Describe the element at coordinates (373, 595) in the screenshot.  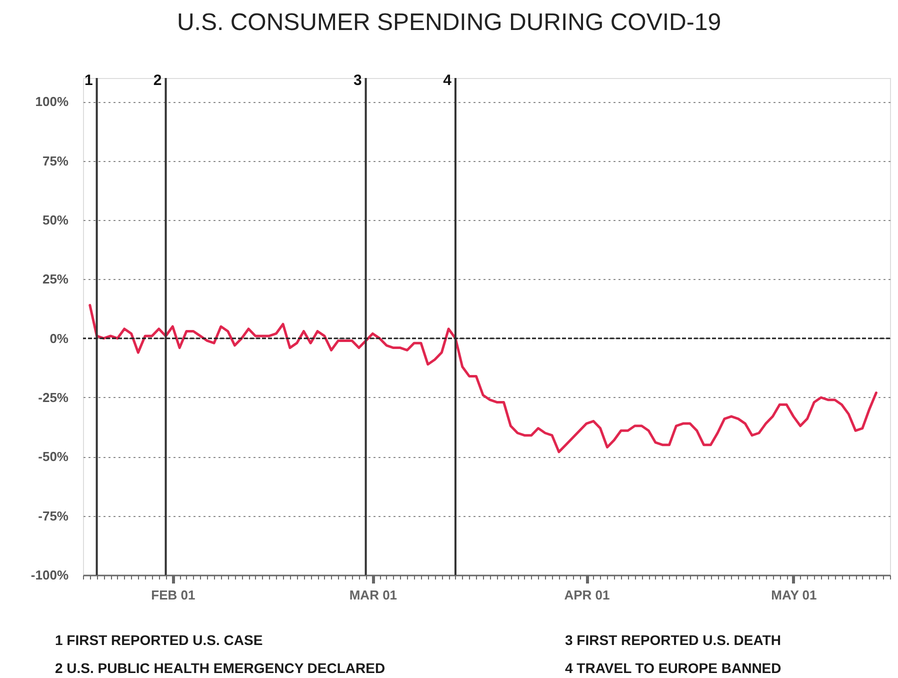
I see `x-tick-label: MAR 01` at that location.